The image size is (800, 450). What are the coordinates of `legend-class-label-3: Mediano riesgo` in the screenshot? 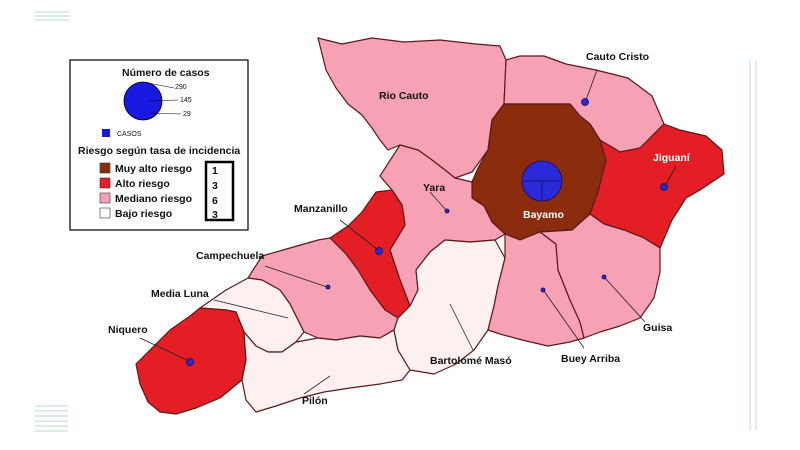 It's located at (153, 199).